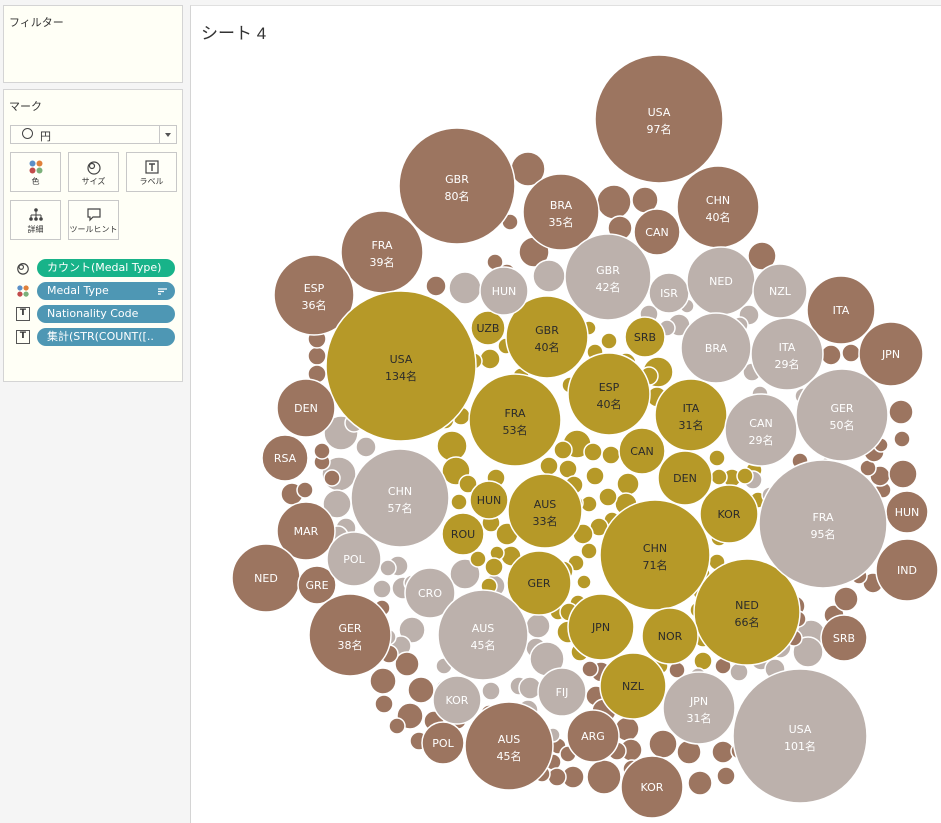  I want to click on bubble-pol-silver: POL, so click(354, 559).